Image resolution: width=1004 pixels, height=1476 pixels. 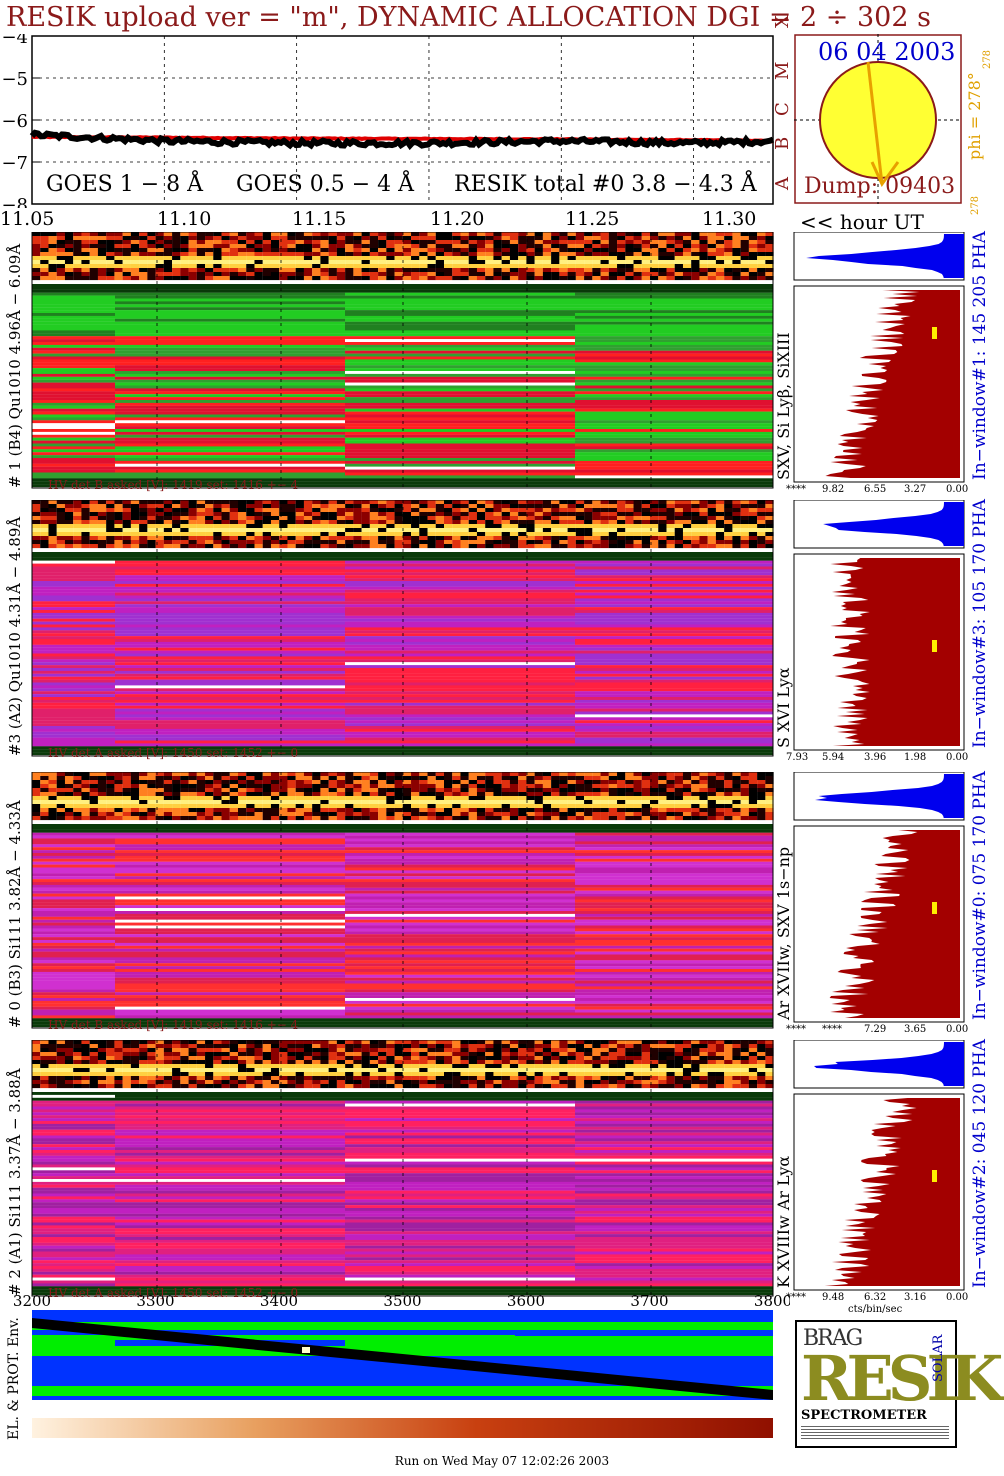 I want to click on sun-pointer-arrow, so click(x=875, y=123).